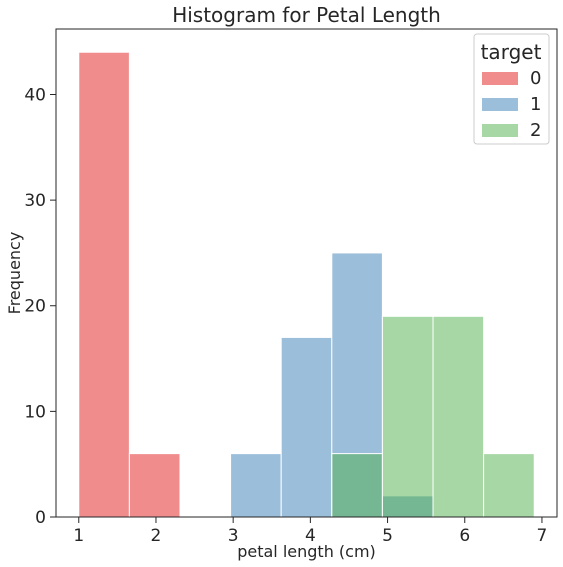  Describe the element at coordinates (306, 551) in the screenshot. I see `x-axis-label: petal length (cm)` at that location.